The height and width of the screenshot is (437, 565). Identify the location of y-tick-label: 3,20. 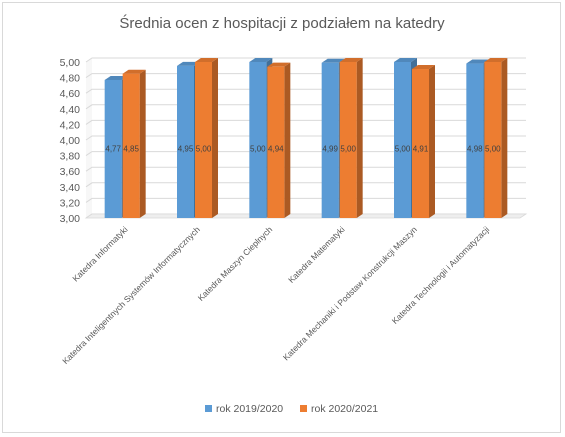
(70, 203).